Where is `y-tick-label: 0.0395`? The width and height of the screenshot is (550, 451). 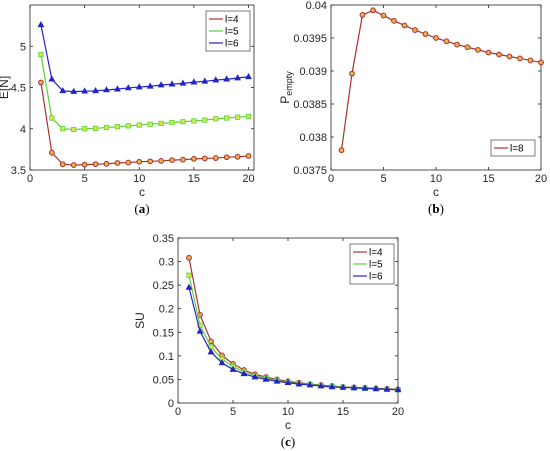
y-tick-label: 0.0395 is located at coordinates (310, 39).